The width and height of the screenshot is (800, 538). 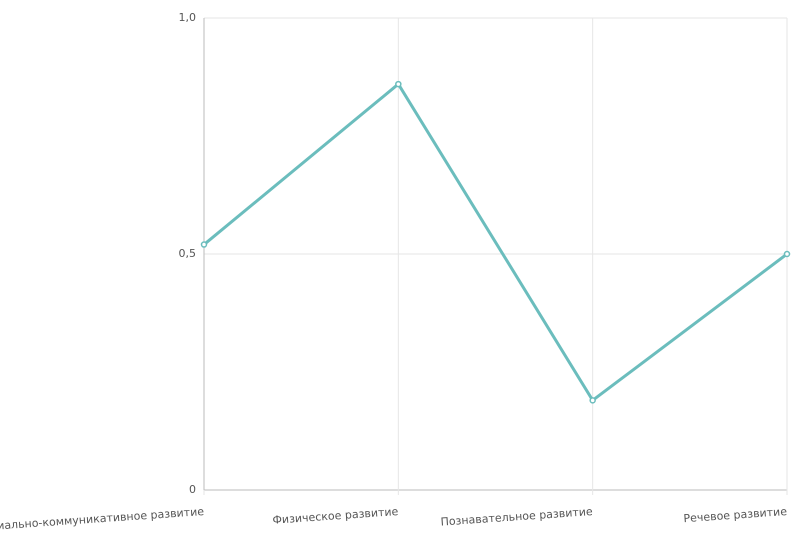 What do you see at coordinates (335, 516) in the screenshot?
I see `x-tick-label: Физическое развитие` at bounding box center [335, 516].